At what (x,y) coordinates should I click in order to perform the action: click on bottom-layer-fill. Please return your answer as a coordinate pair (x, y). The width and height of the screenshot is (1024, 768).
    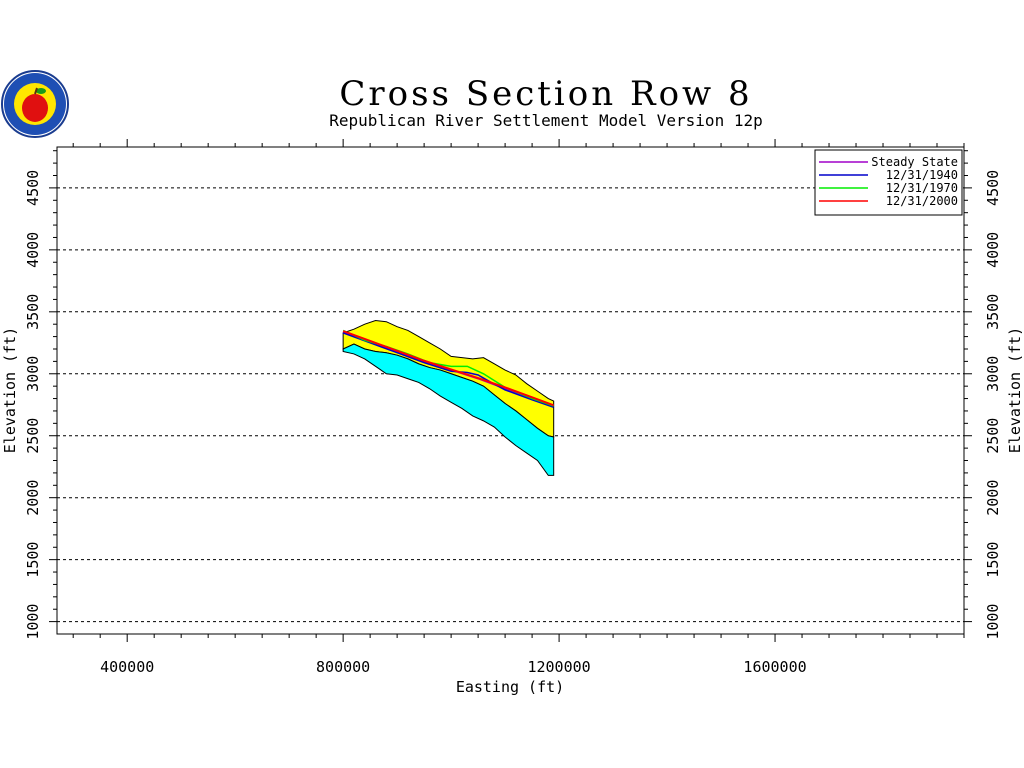
    Looking at the image, I should click on (448, 409).